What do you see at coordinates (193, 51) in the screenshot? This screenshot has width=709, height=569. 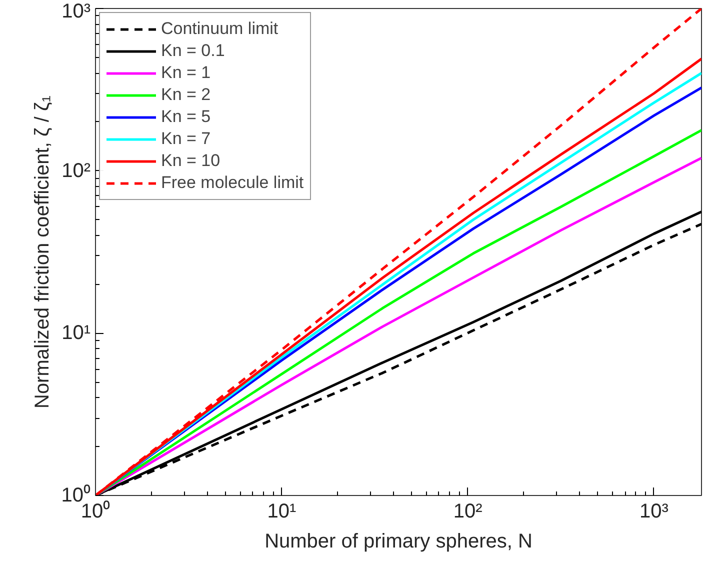 I see `legend-label: Kn = 0.1` at bounding box center [193, 51].